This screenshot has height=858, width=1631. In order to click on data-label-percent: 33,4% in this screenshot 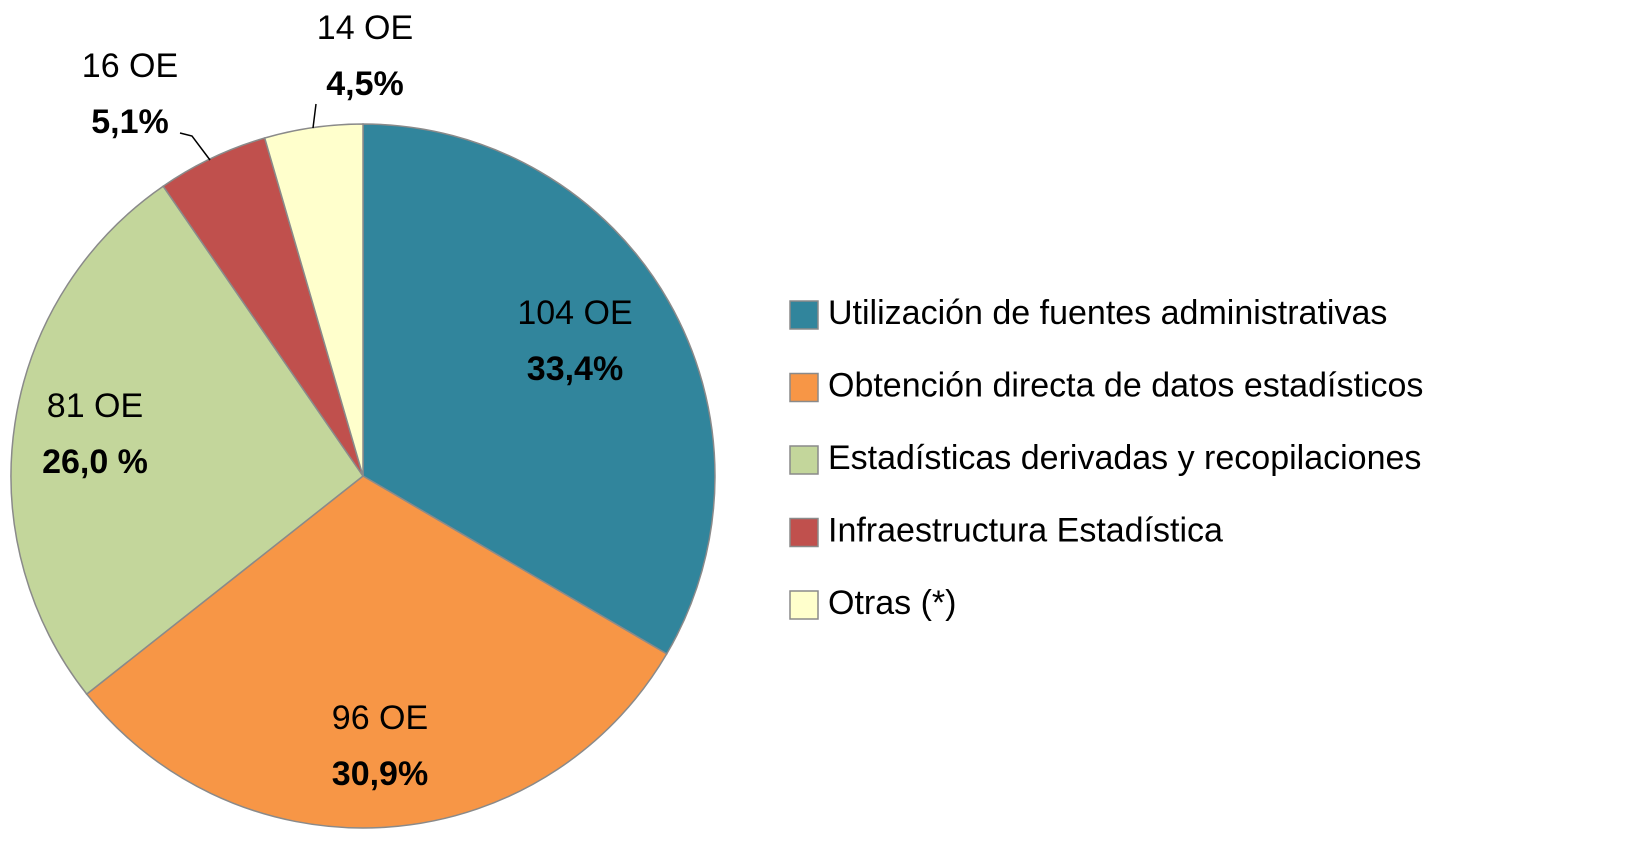, I will do `click(575, 369)`.